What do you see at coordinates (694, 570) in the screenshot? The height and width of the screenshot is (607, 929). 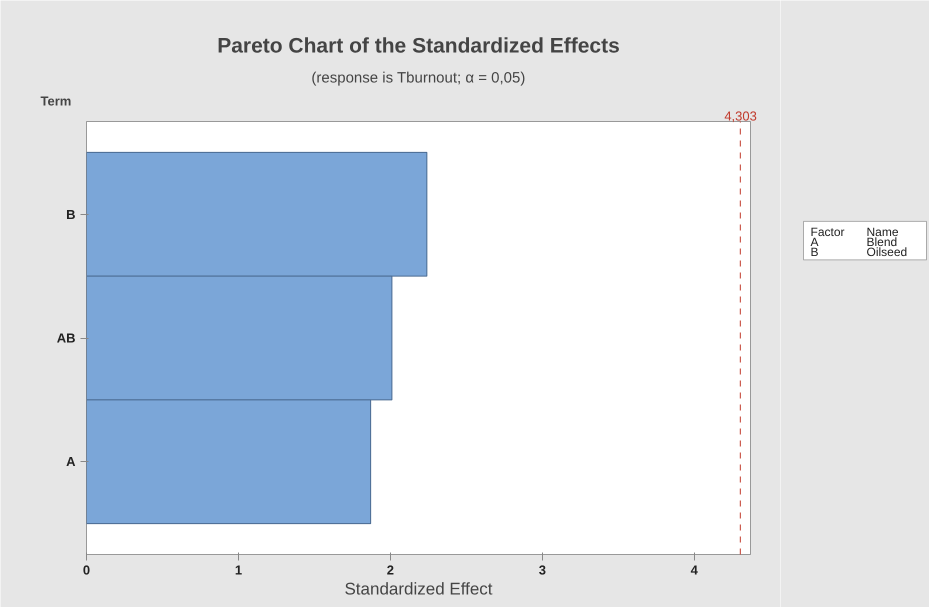 I see `x-tick-label: 4` at bounding box center [694, 570].